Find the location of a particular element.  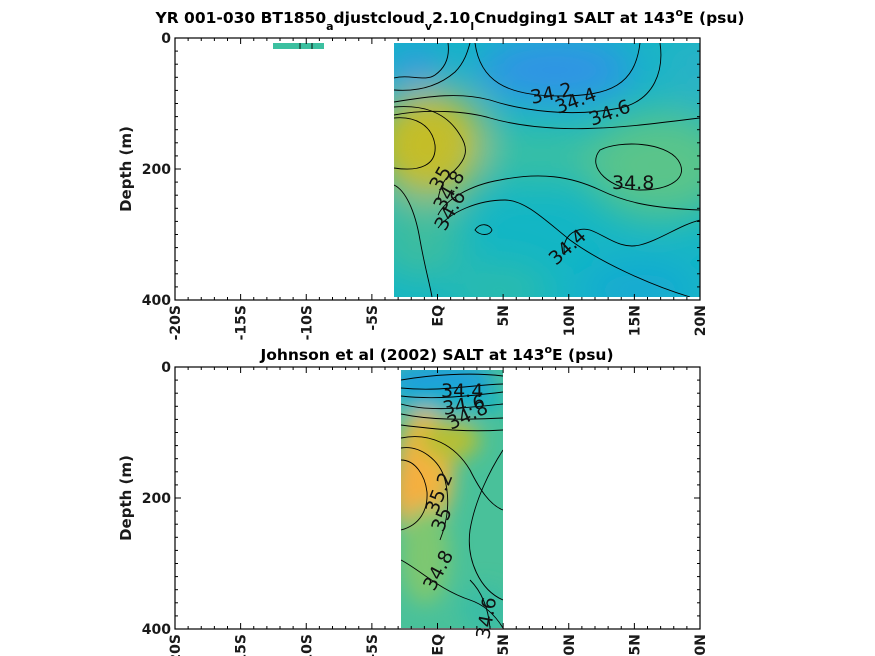

top-contours is located at coordinates (547, 170).